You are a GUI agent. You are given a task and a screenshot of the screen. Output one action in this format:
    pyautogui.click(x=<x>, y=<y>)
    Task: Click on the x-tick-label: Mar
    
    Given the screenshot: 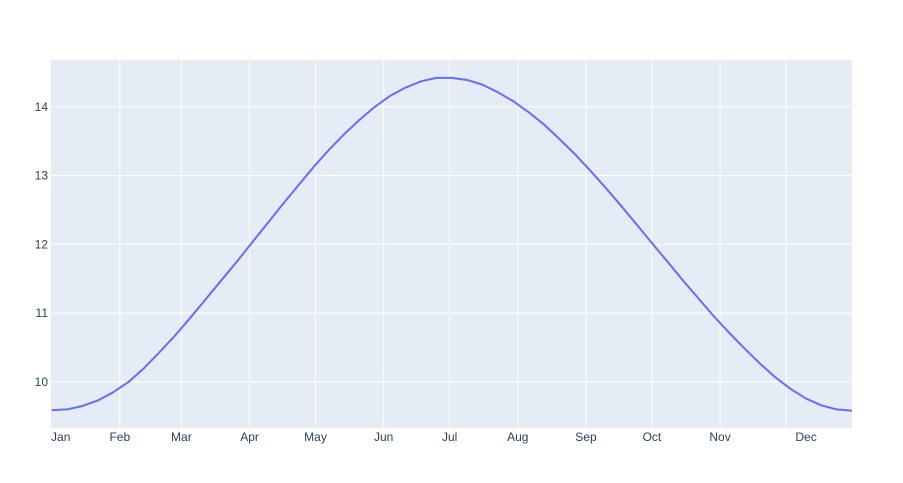 What is the action you would take?
    pyautogui.click(x=181, y=437)
    